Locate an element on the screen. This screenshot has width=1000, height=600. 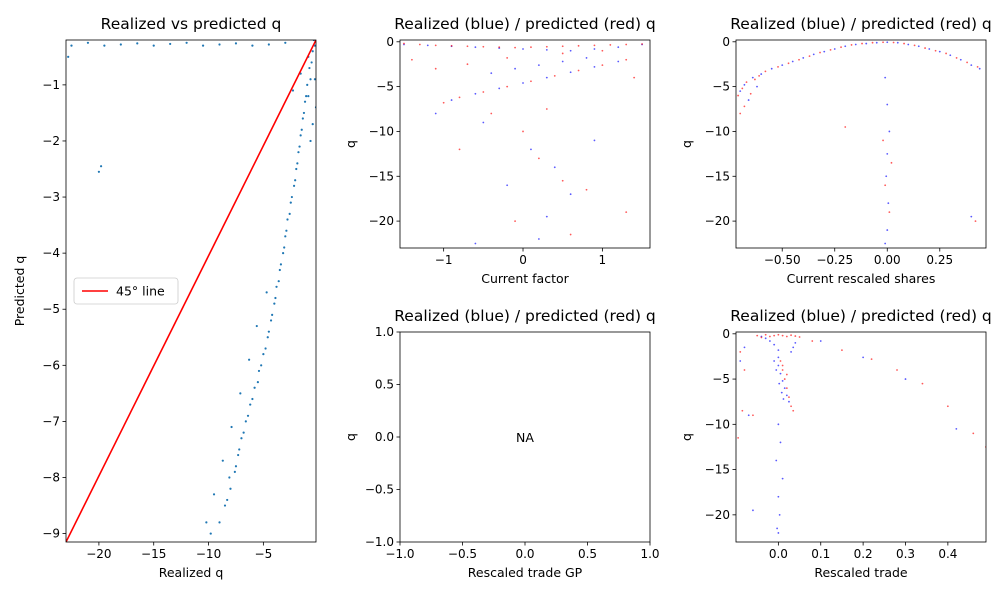
y-tick-label: −20 is located at coordinates (381, 221).